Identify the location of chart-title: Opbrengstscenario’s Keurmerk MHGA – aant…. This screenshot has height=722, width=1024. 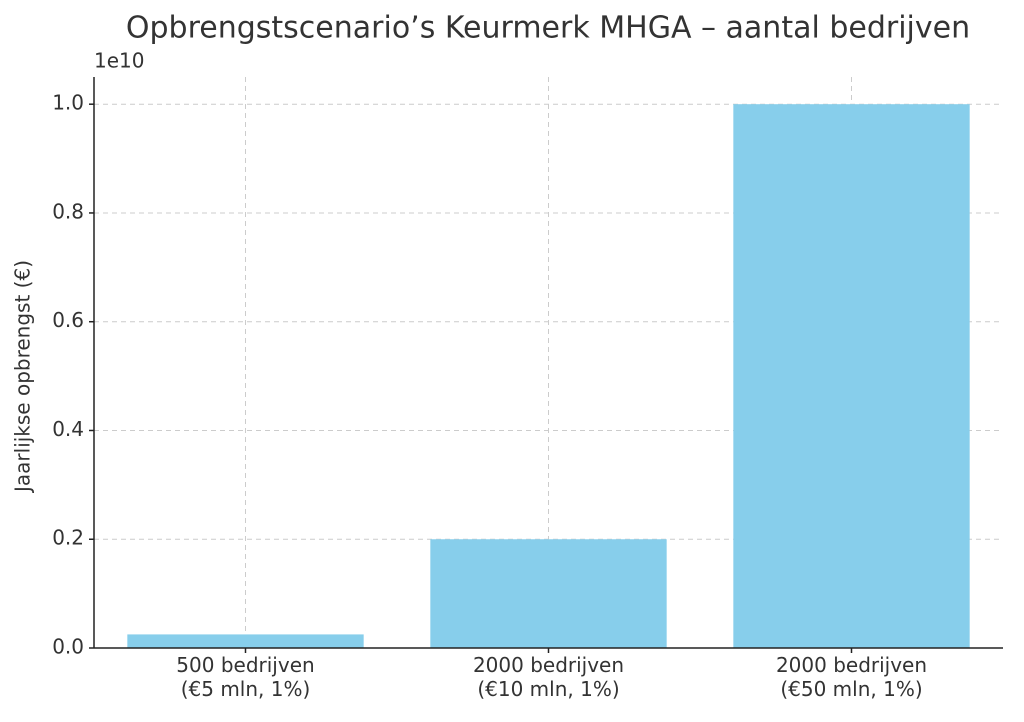
(548, 28).